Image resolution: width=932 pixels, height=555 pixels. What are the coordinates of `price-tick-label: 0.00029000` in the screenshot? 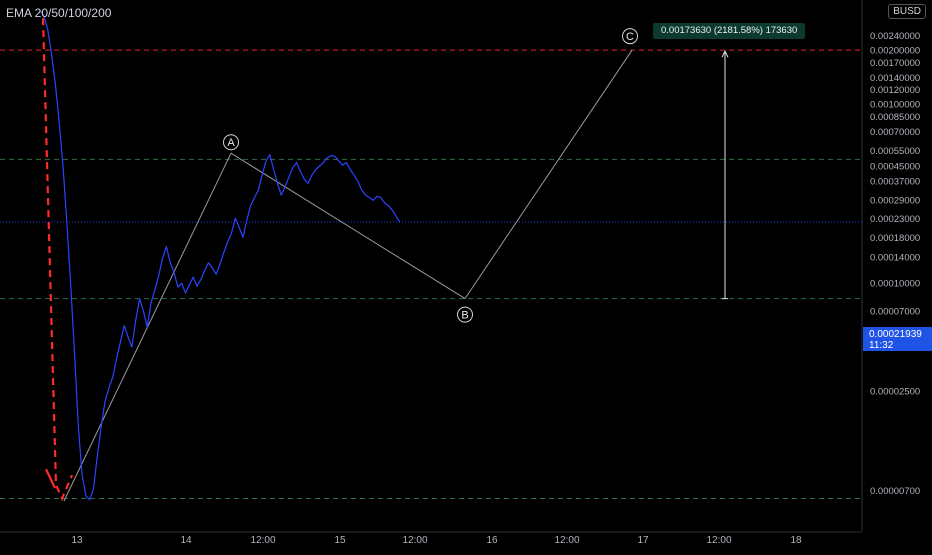 It's located at (895, 201).